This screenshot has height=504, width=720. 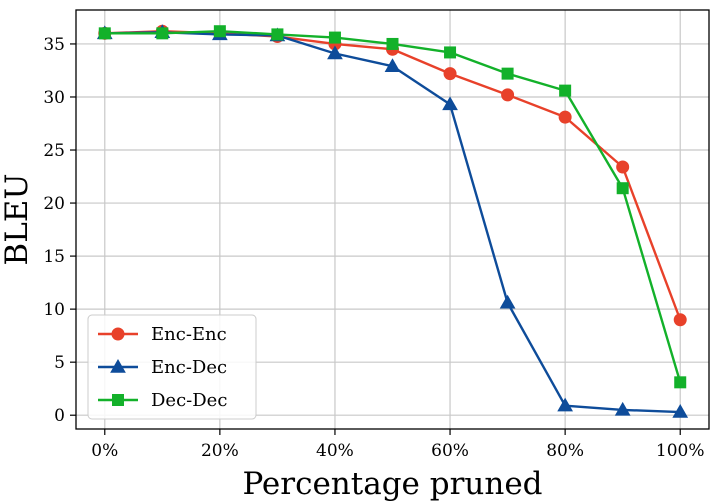 I want to click on x-tick-label: 60%, so click(x=450, y=451).